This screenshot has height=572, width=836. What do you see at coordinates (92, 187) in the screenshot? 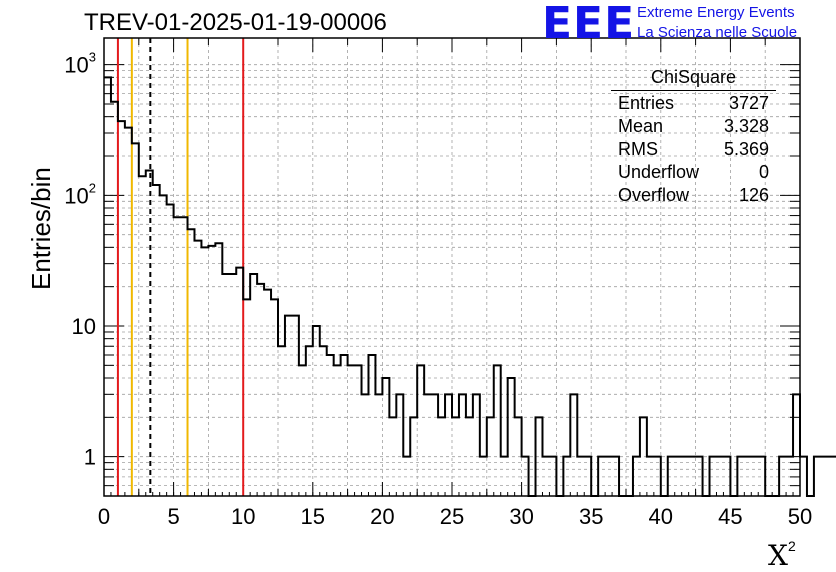
I see `y-tick-label-exponent: 2` at bounding box center [92, 187].